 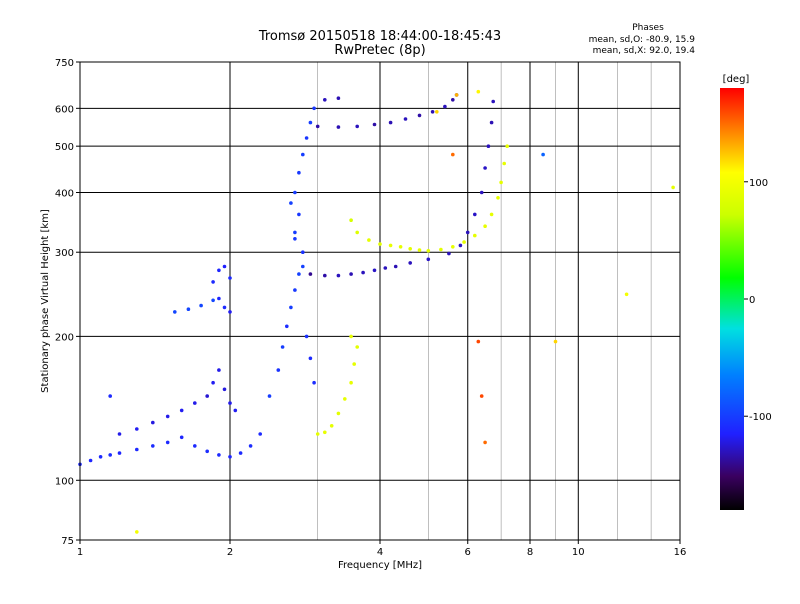 What do you see at coordinates (64, 337) in the screenshot?
I see `y-tick-label: 200` at bounding box center [64, 337].